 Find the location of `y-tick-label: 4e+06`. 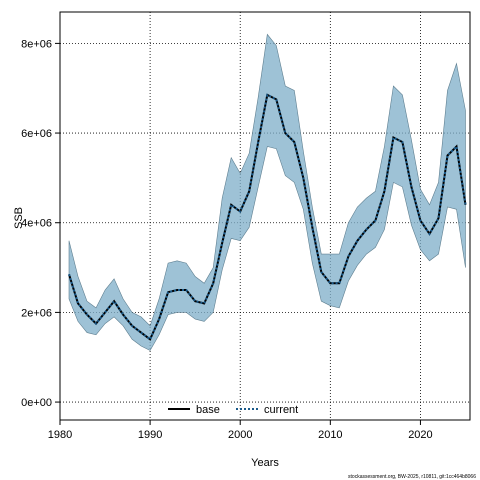

y-tick-label: 4e+06 is located at coordinates (36, 224).